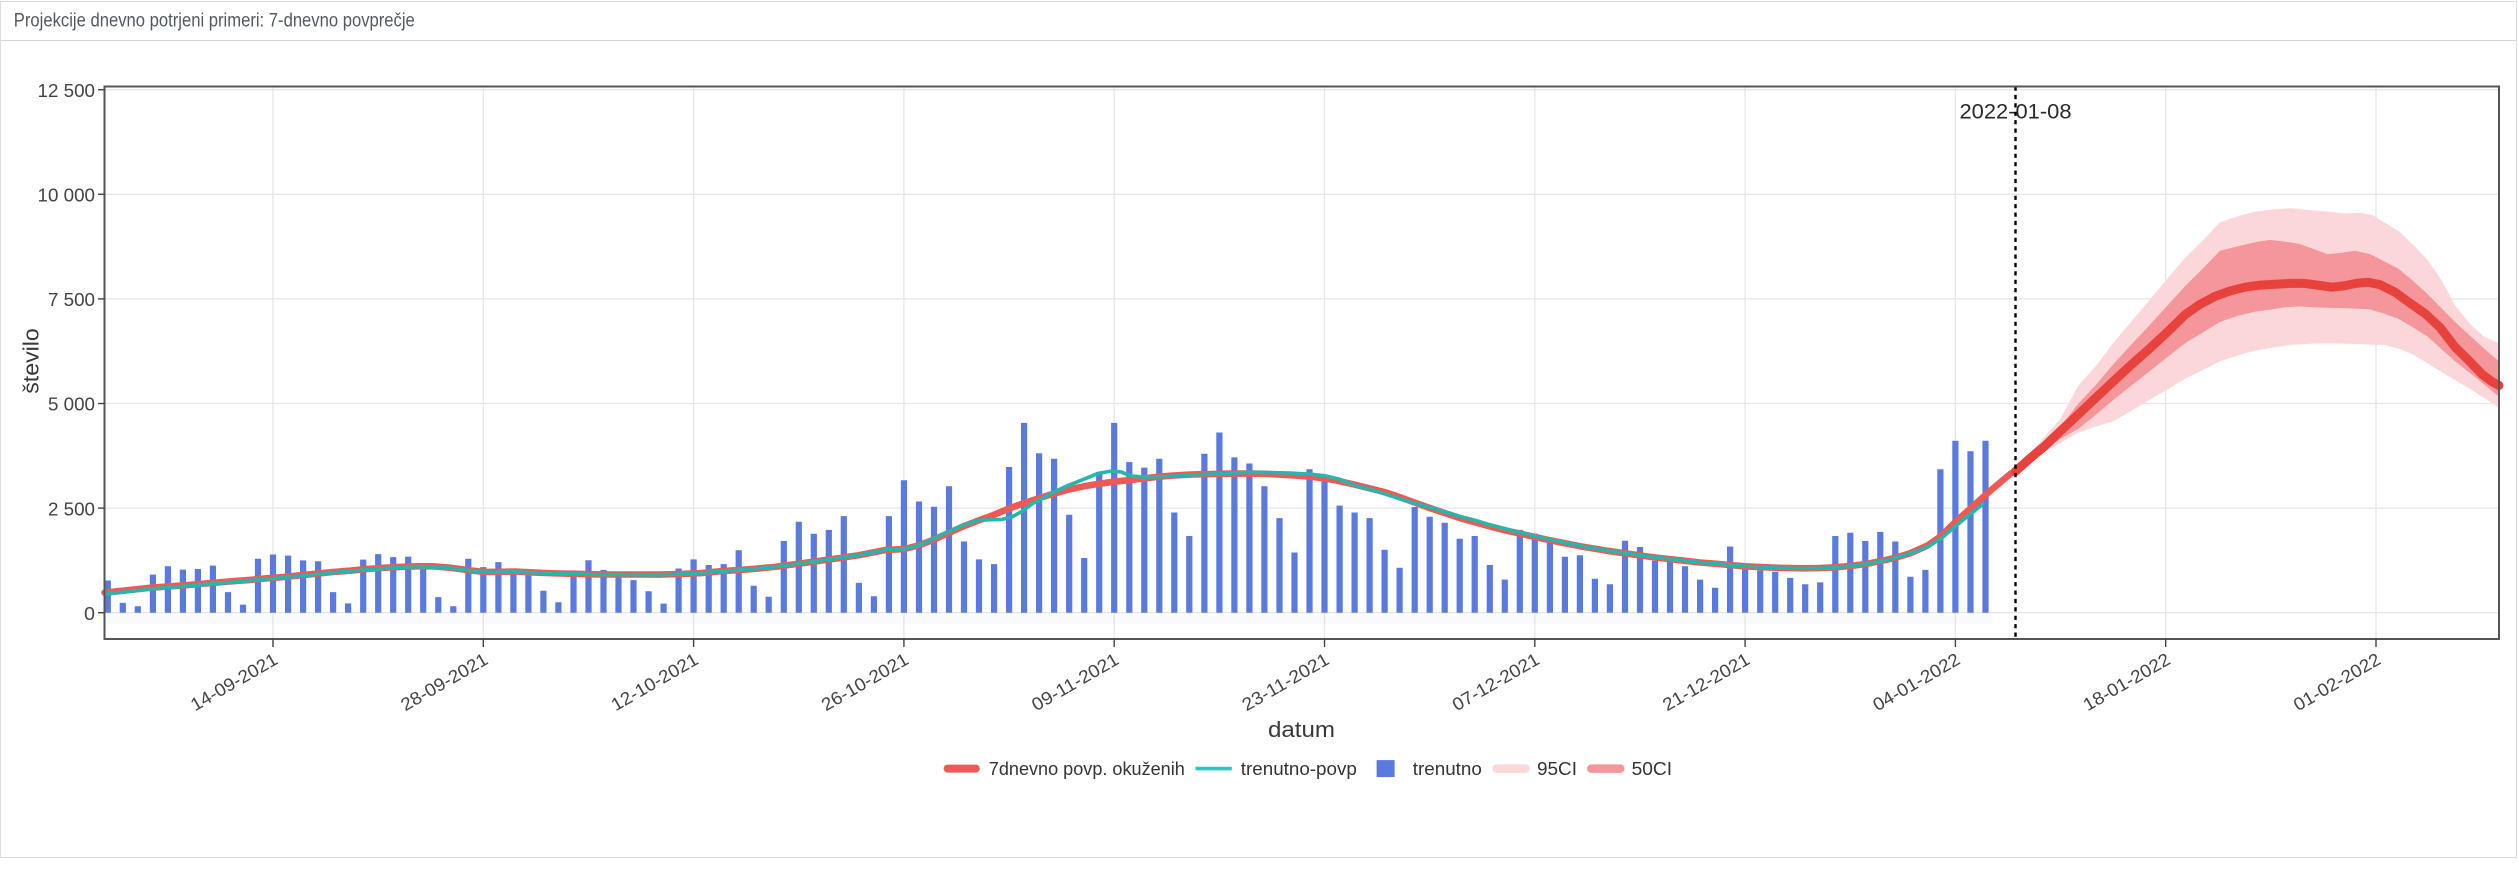 The height and width of the screenshot is (876, 2519). I want to click on svg-text: 2 500, so click(71, 509).